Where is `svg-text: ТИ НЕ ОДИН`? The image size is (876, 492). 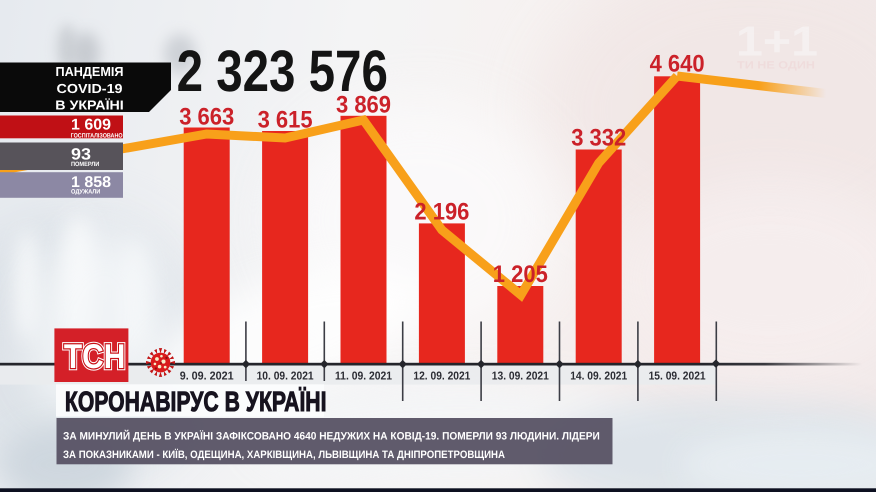
svg-text: ТИ НЕ ОДИН is located at coordinates (776, 66).